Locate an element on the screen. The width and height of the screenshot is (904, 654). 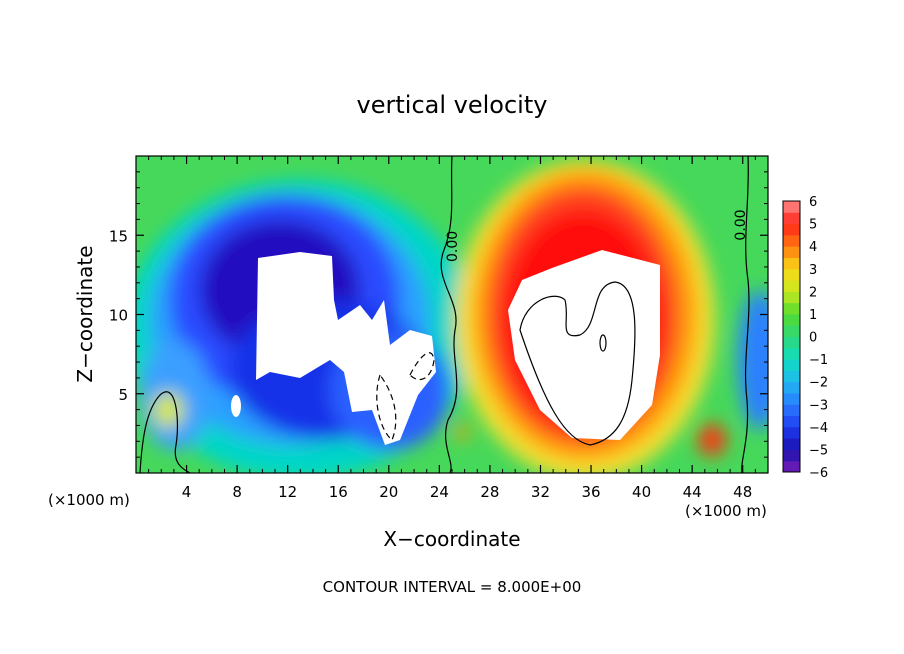
y-tick-label: 15 is located at coordinates (118, 236).